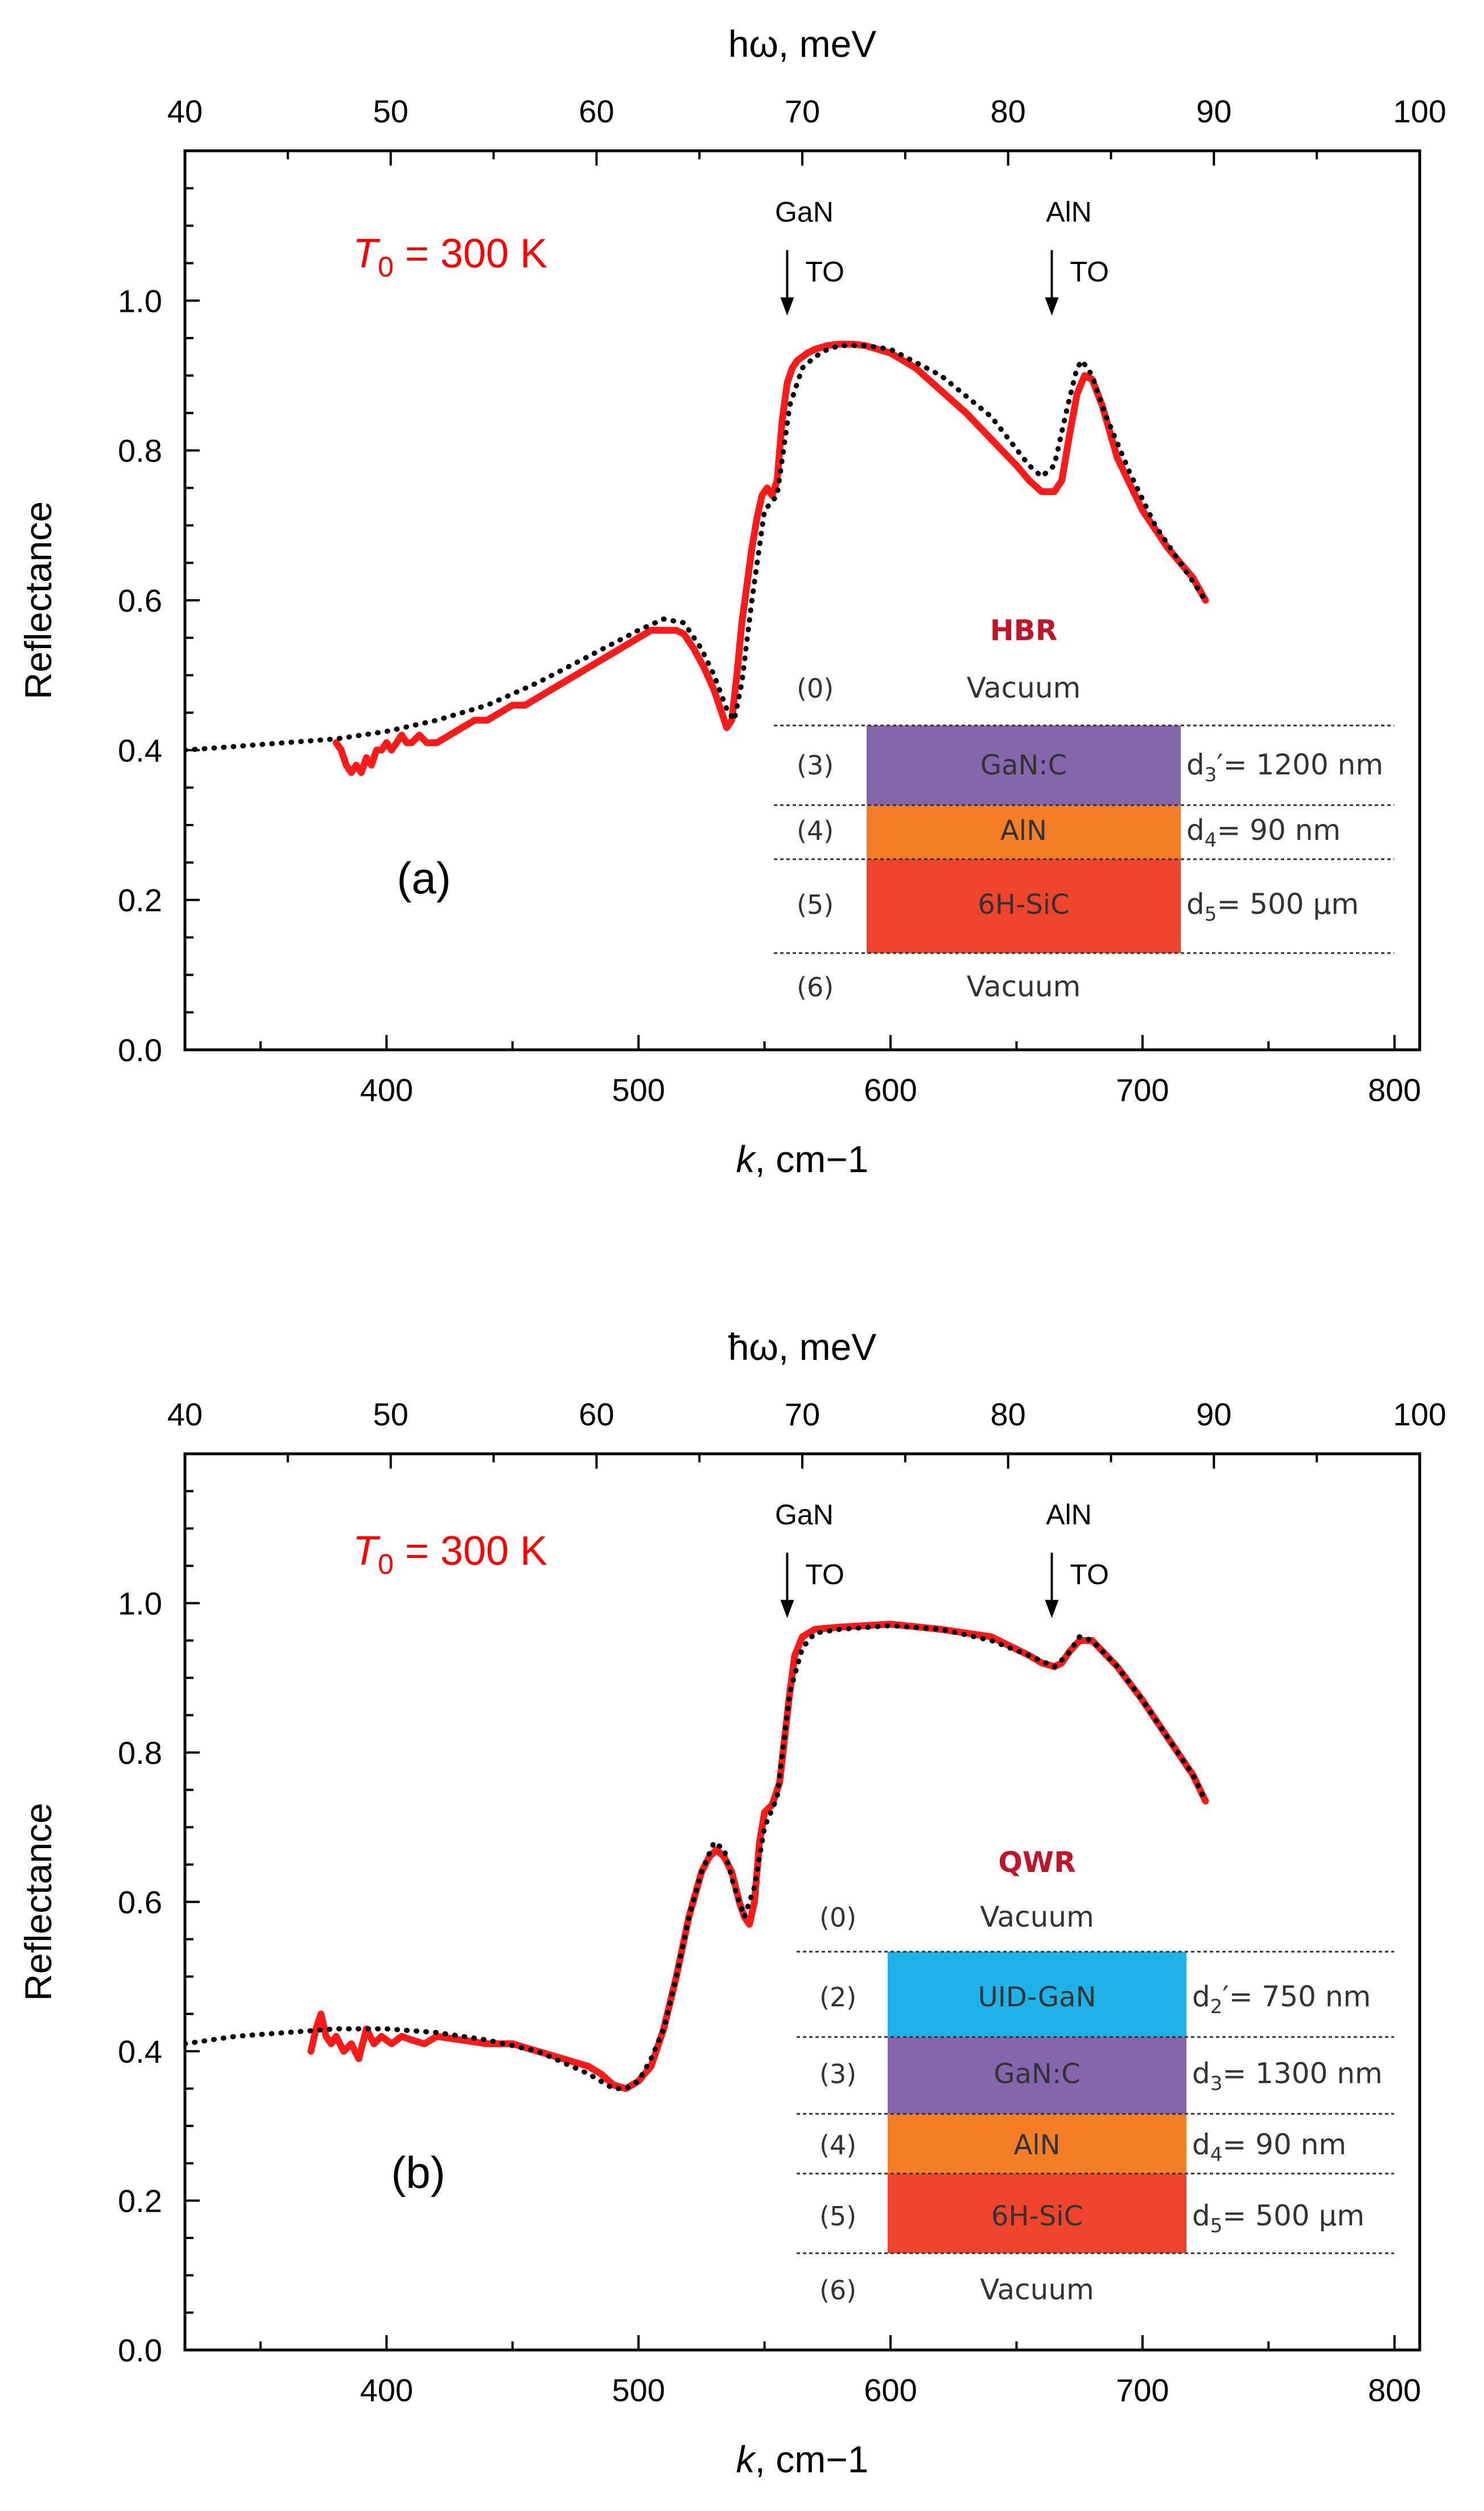 This screenshot has width=1484, height=2511. I want to click on series-measured, so click(771, 558).